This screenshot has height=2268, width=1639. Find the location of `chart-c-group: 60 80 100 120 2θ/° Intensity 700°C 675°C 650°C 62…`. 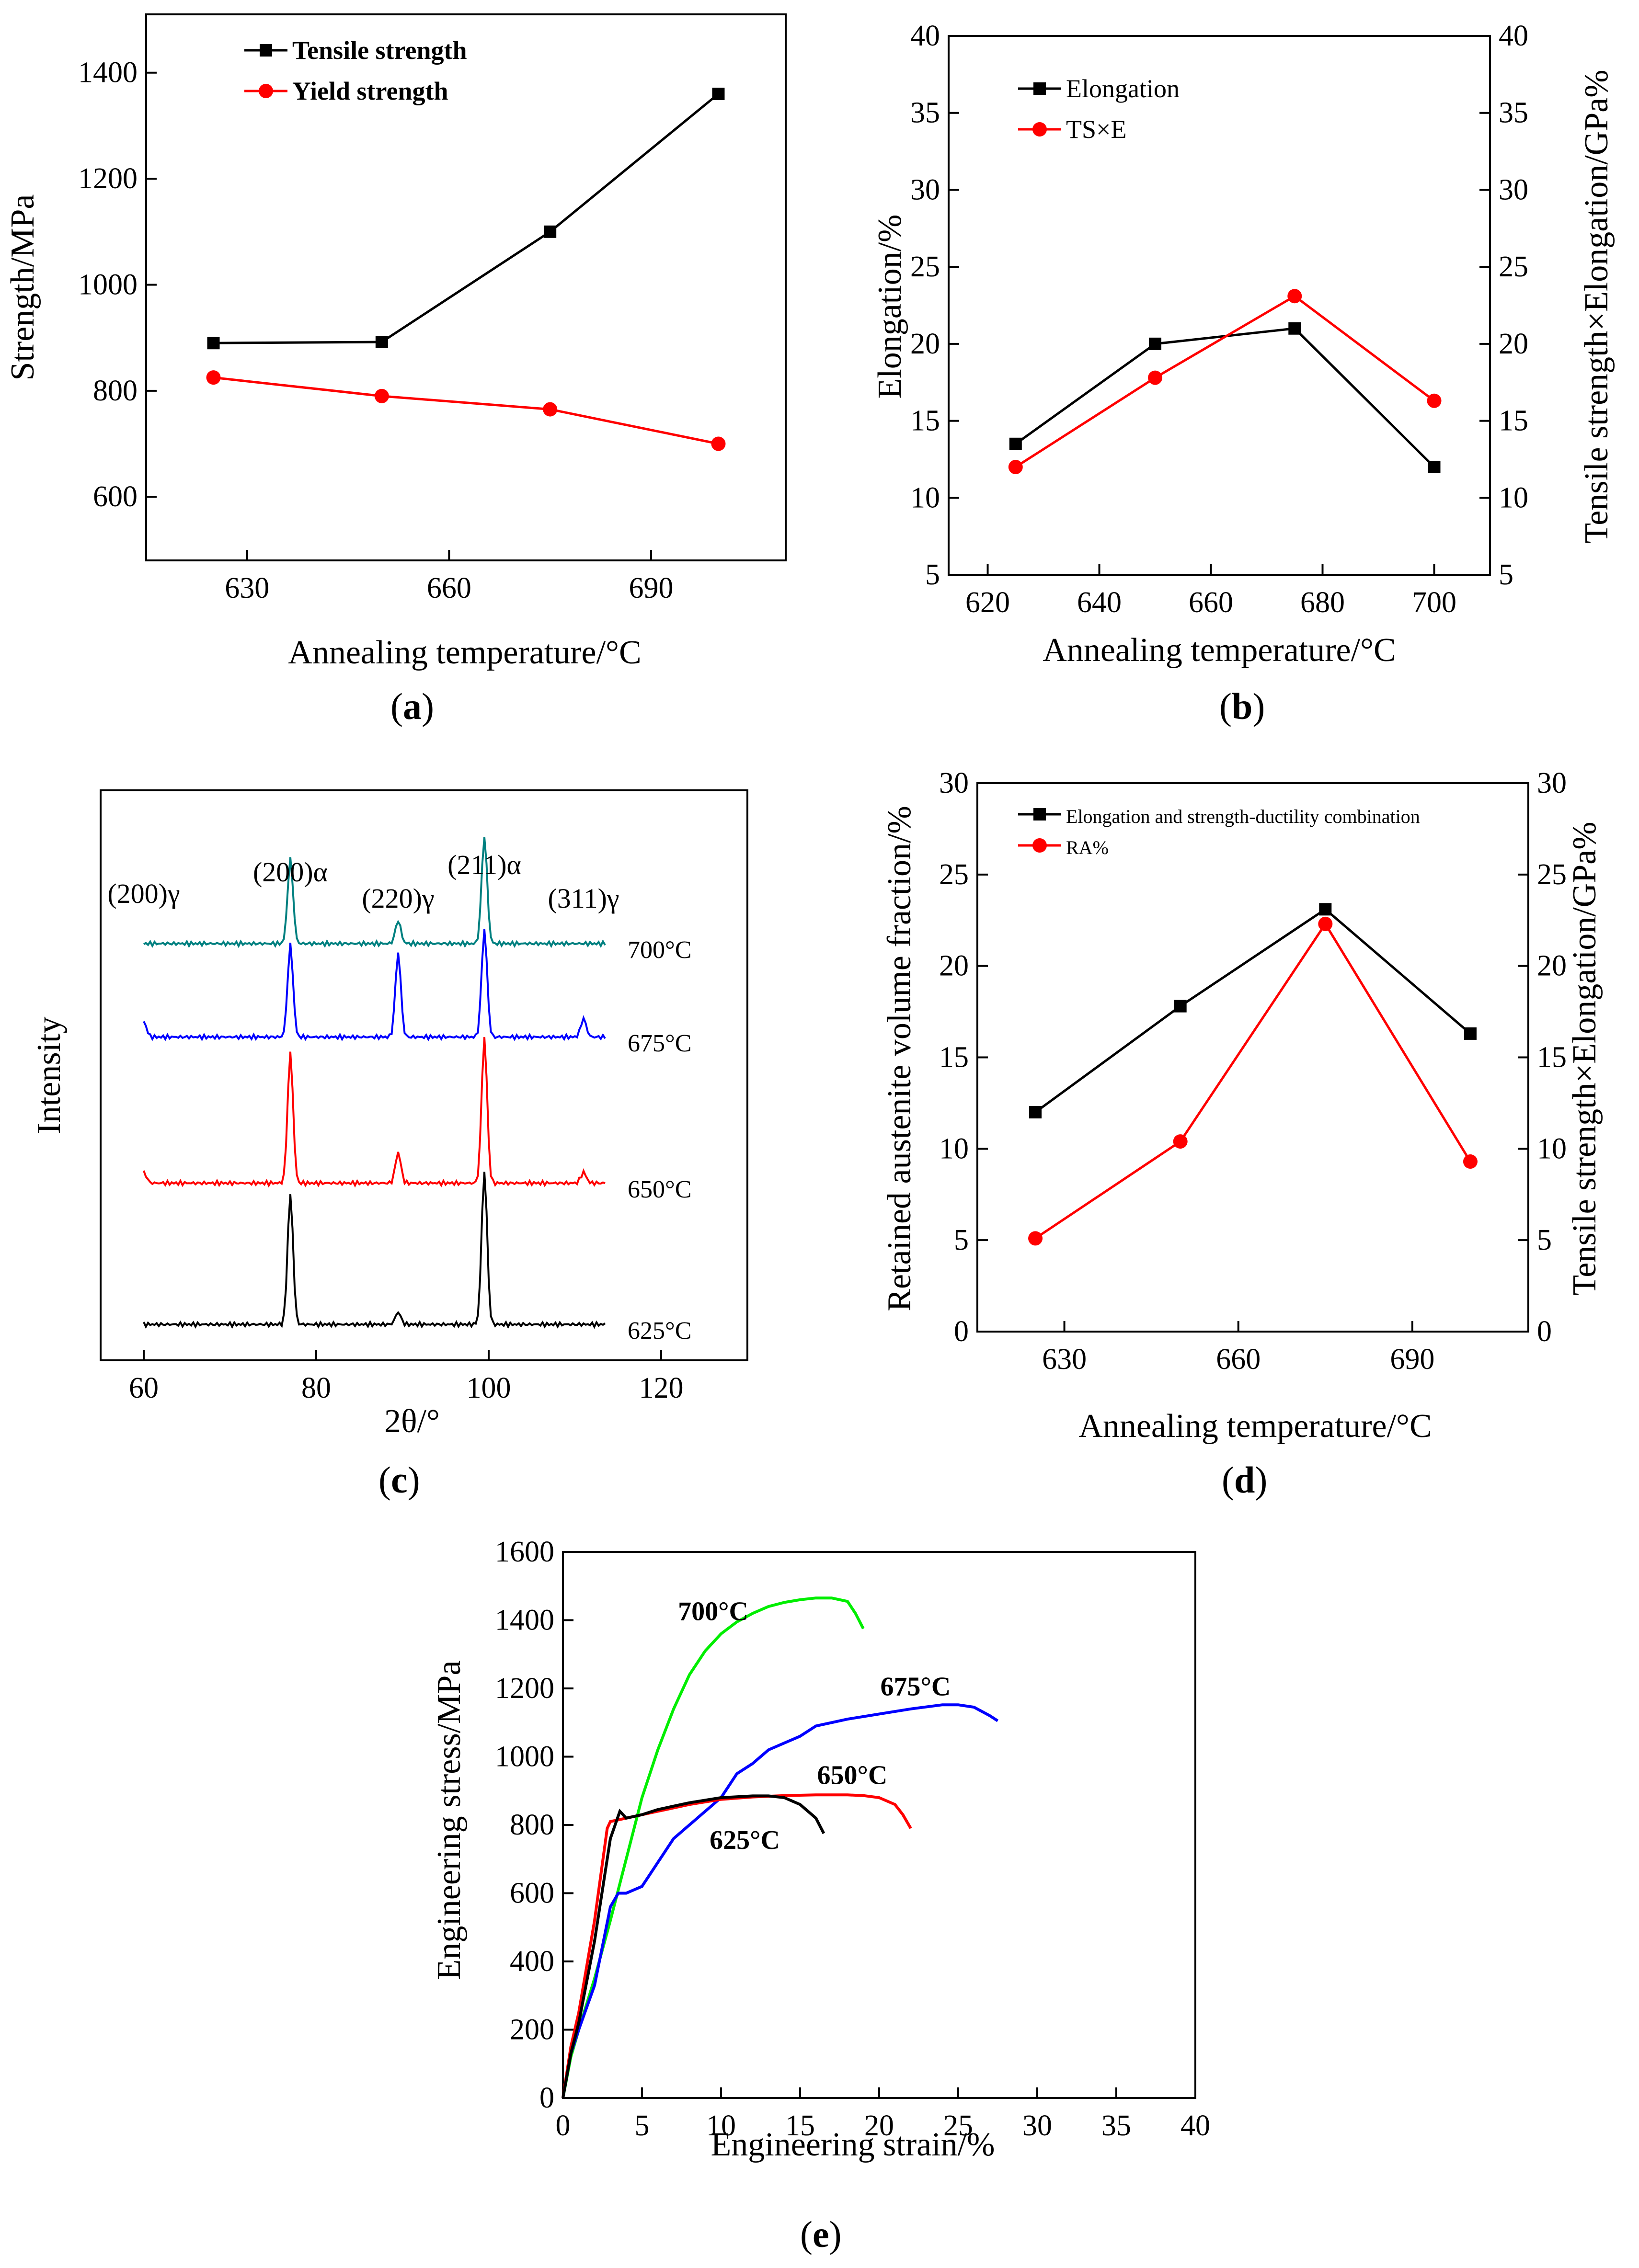

chart-c-group: 60 80 100 120 2θ/° Intensity 700°C 675°C 650°C 62… is located at coordinates (389, 1114).